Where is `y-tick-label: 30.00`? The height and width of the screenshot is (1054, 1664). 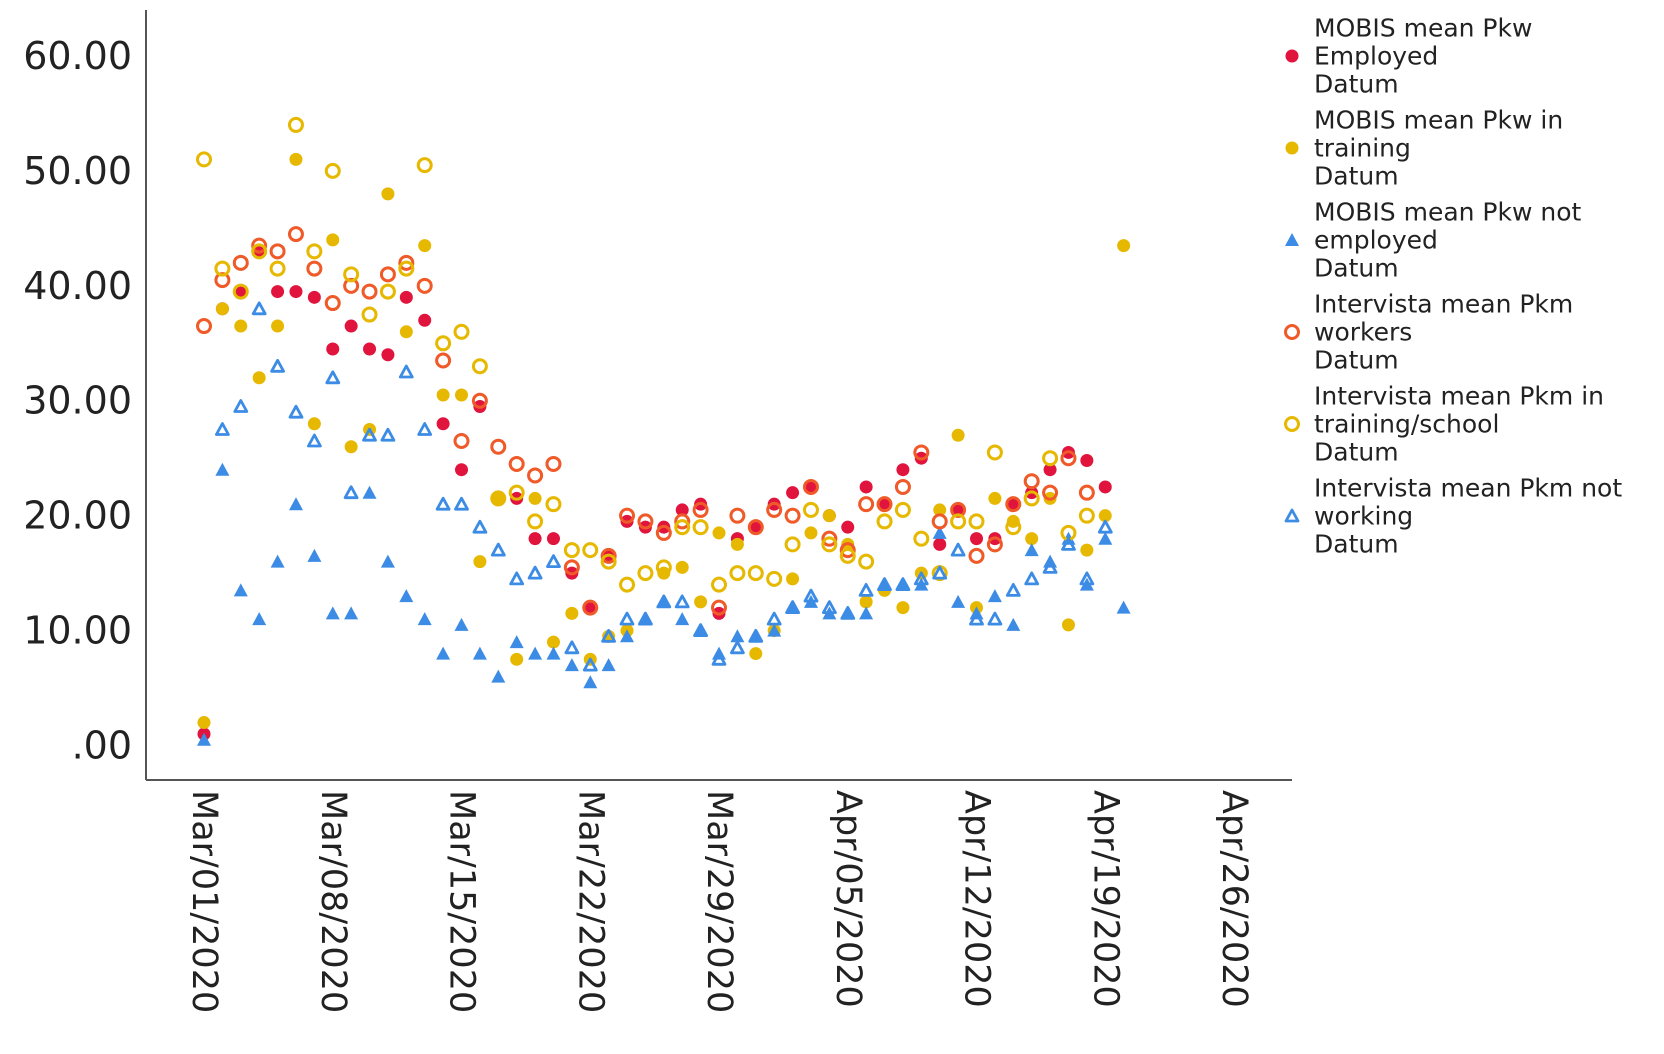 y-tick-label: 30.00 is located at coordinates (77, 401).